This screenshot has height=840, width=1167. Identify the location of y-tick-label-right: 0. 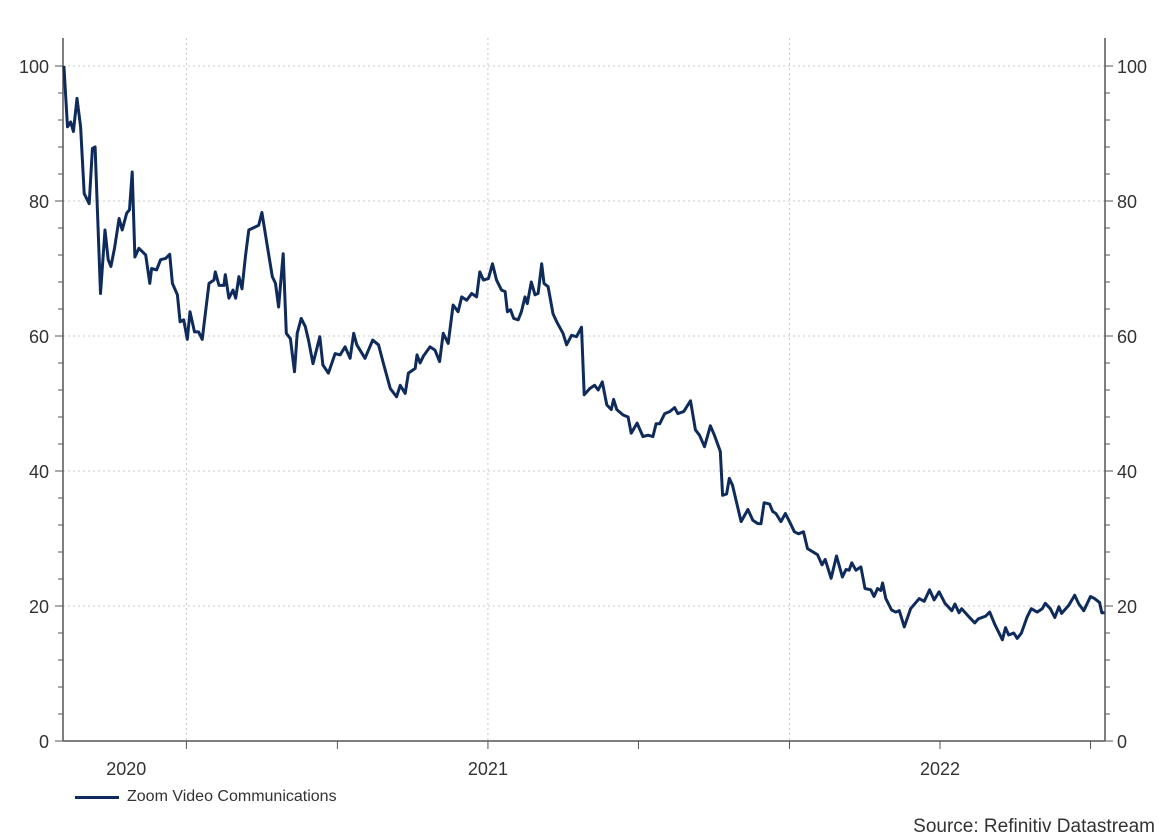
(1122, 742).